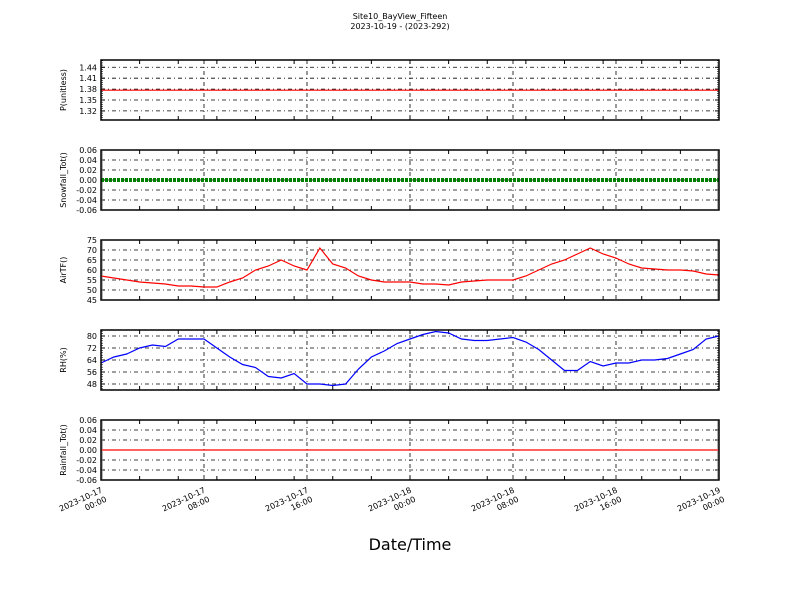 The image size is (800, 600). What do you see at coordinates (92, 348) in the screenshot?
I see `y-tick-label: 72` at bounding box center [92, 348].